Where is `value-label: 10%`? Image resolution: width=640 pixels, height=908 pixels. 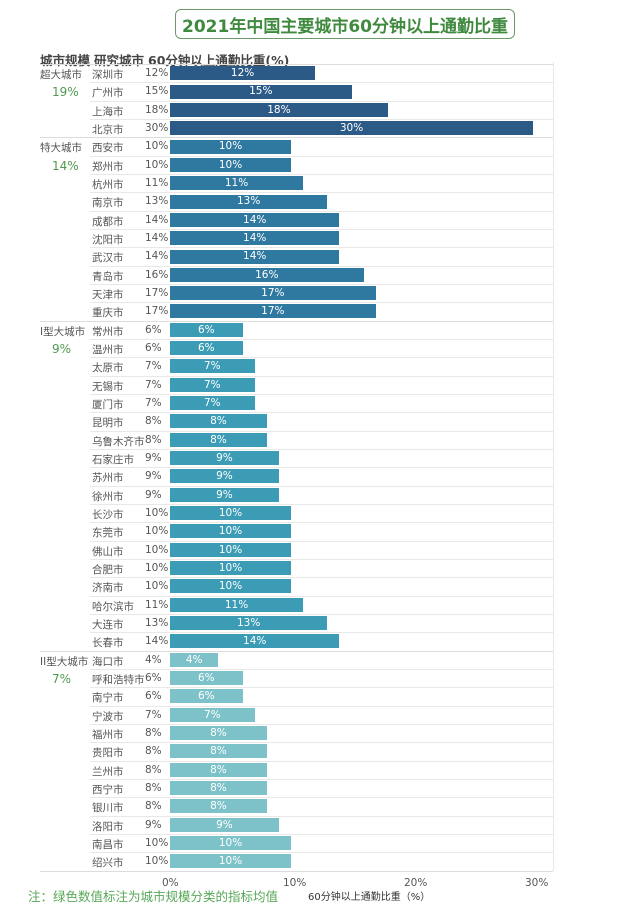 value-label: 10% is located at coordinates (157, 549).